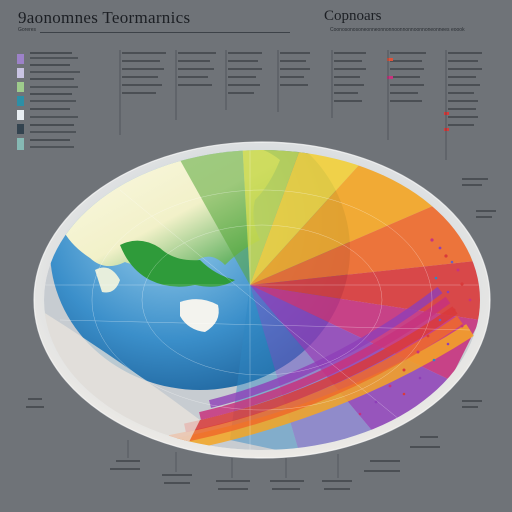  Describe the element at coordinates (353, 16) in the screenshot. I see `page-subtitle: Copnoars` at that location.